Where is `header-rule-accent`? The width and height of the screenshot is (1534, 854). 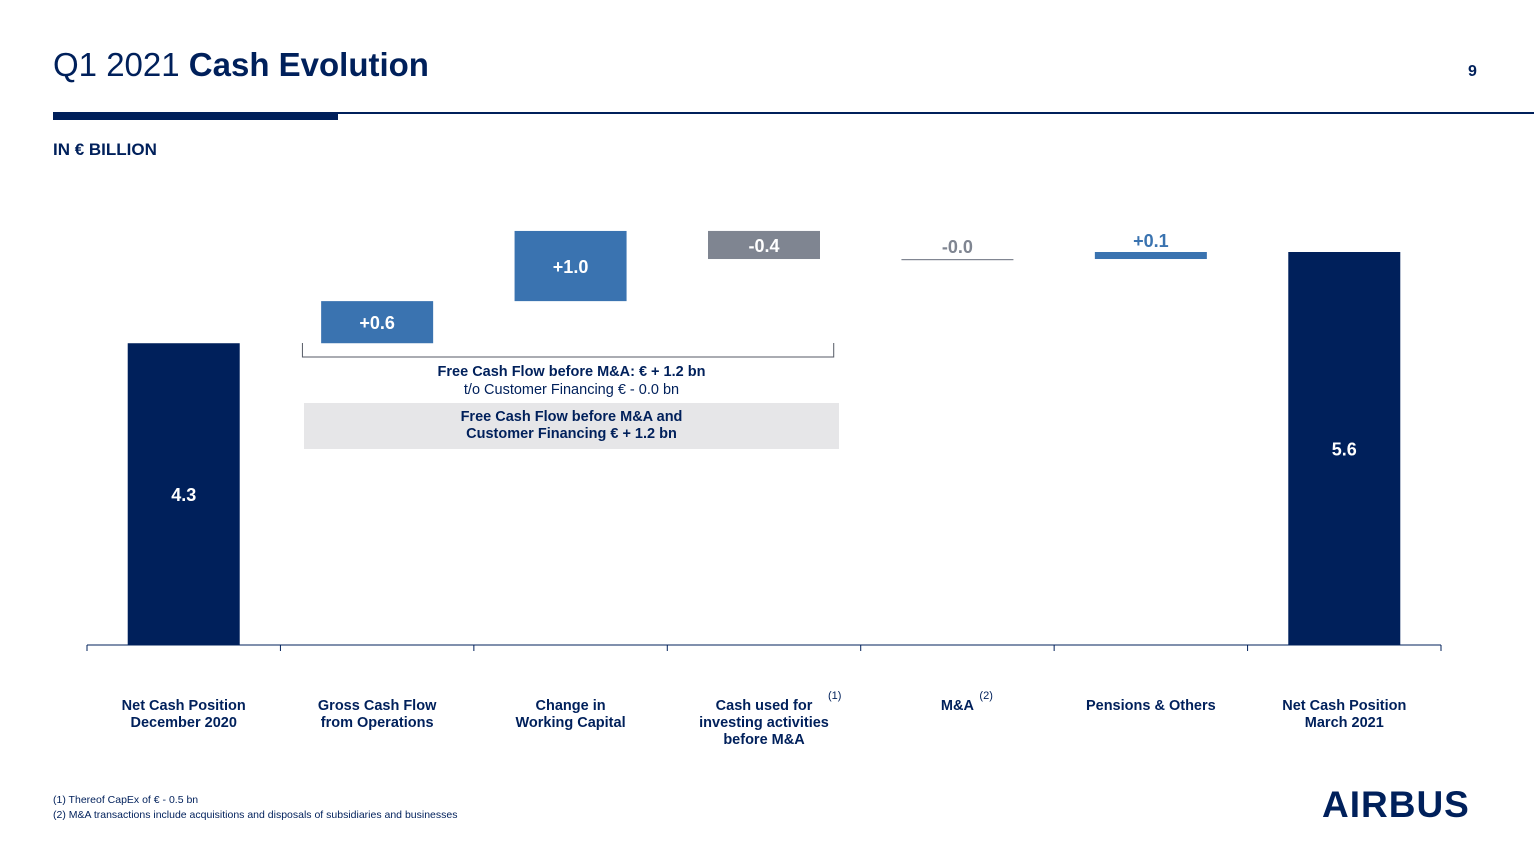
header-rule-accent is located at coordinates (195, 116).